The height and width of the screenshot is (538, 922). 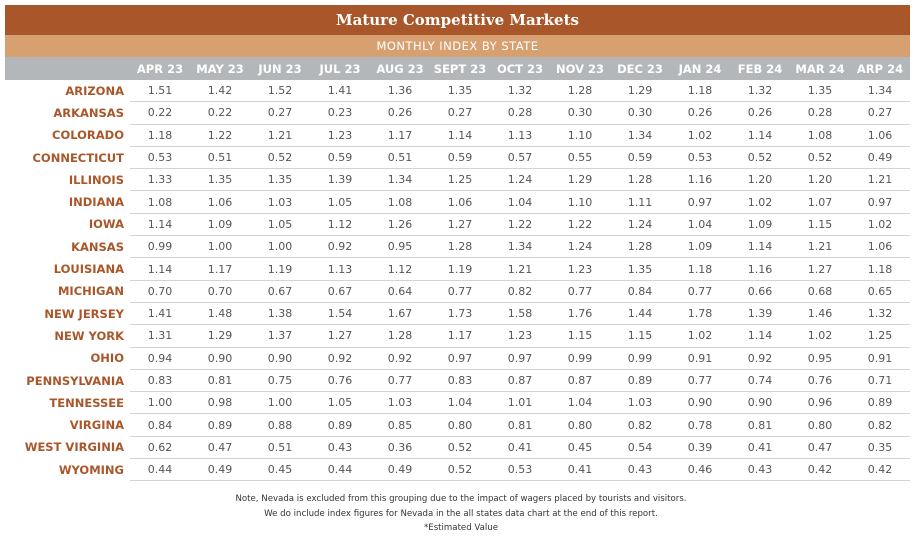 I want to click on index-value-cell: 1.10, so click(x=580, y=135).